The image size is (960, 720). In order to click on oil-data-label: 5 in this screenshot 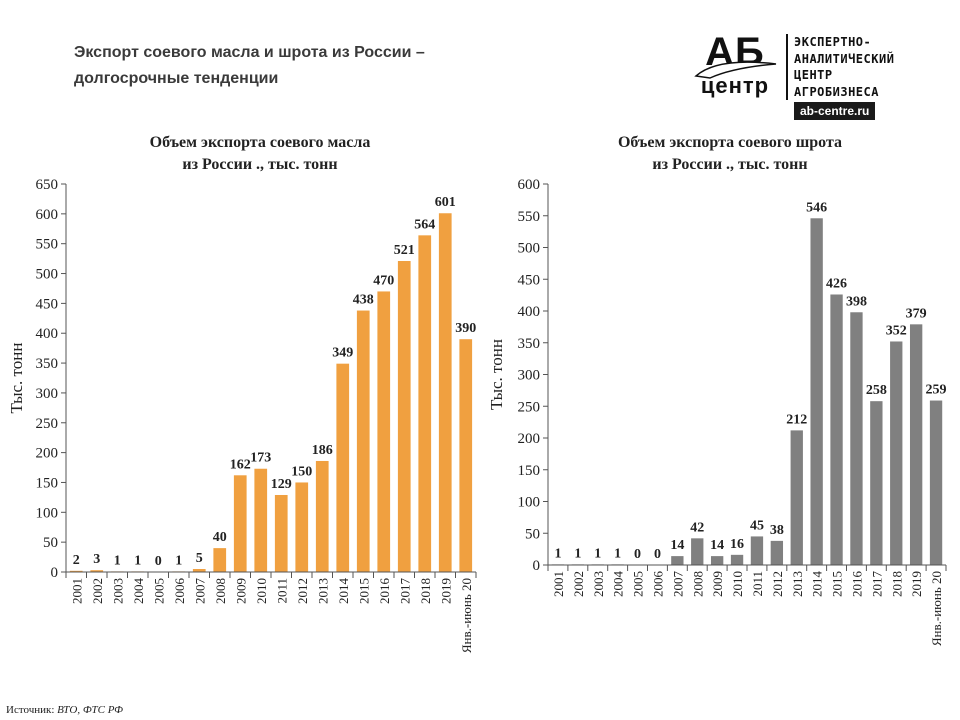, I will do `click(199, 558)`.